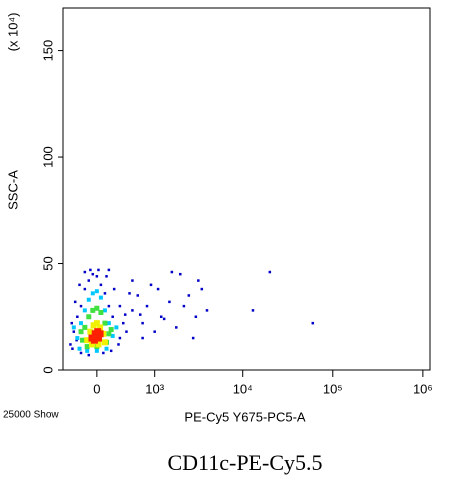  What do you see at coordinates (423, 388) in the screenshot?
I see `x-tick-label: 10⁶` at bounding box center [423, 388].